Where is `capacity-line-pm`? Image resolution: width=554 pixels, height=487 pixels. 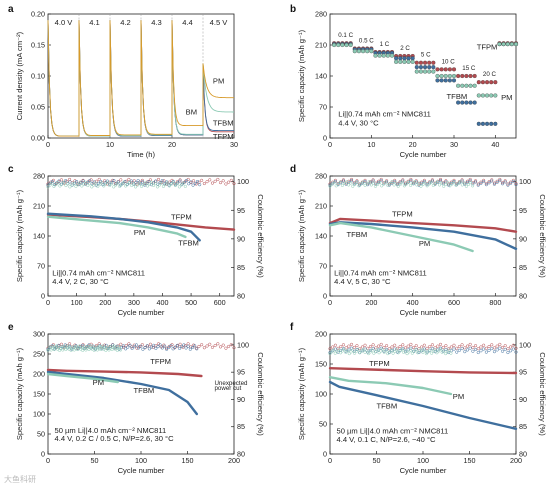 capacity-line-pm is located at coordinates (401, 237).